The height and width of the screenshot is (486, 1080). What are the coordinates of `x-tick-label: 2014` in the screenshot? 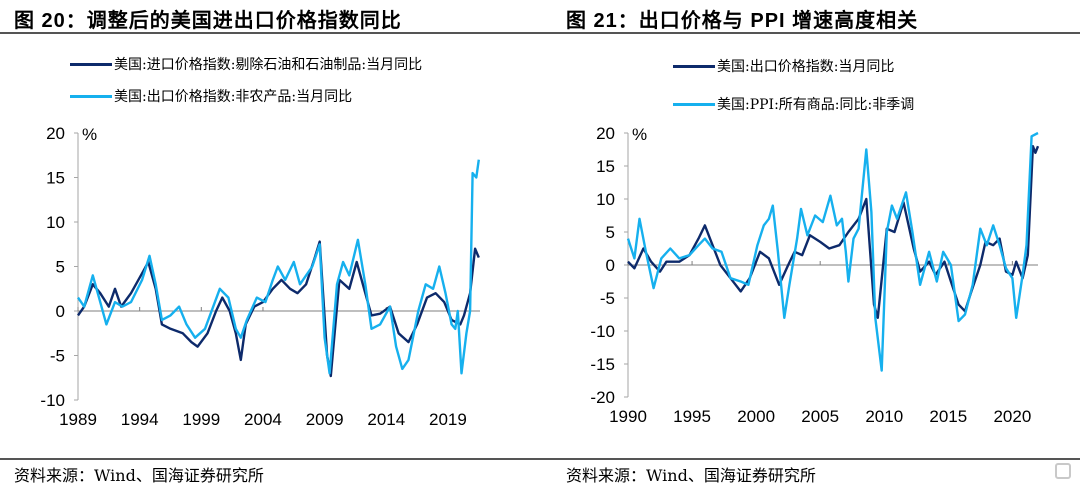 It's located at (386, 419).